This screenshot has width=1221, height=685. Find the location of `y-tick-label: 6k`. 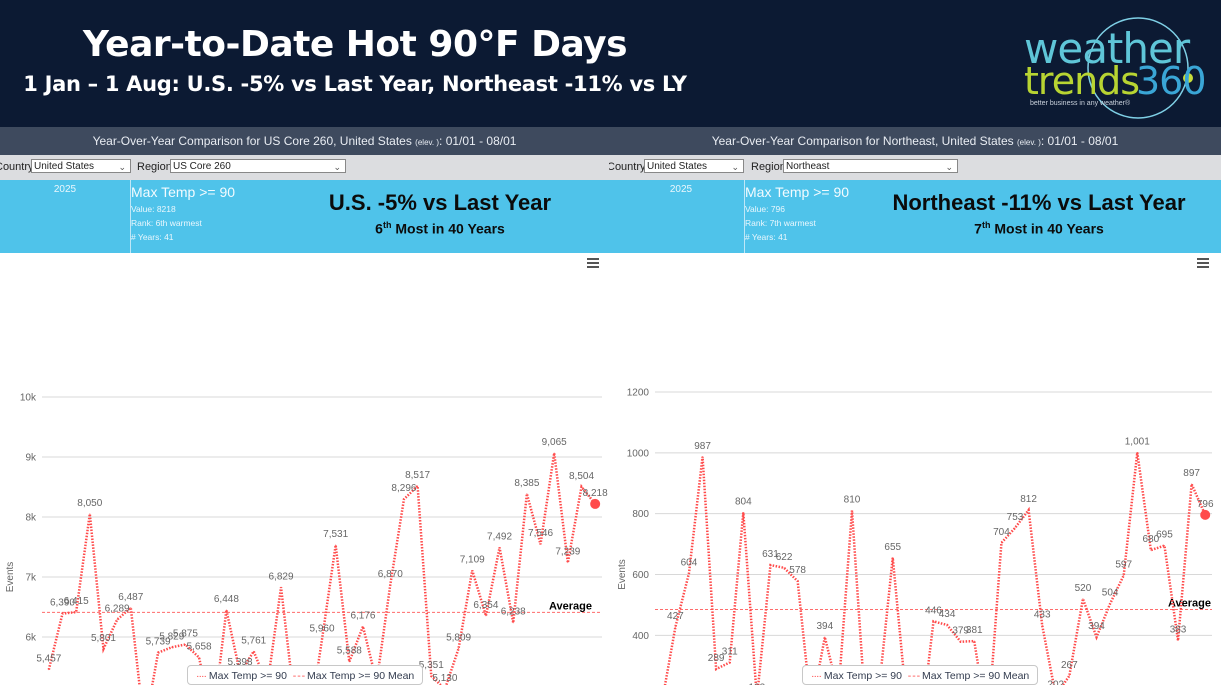

y-tick-label: 6k is located at coordinates (31, 638).